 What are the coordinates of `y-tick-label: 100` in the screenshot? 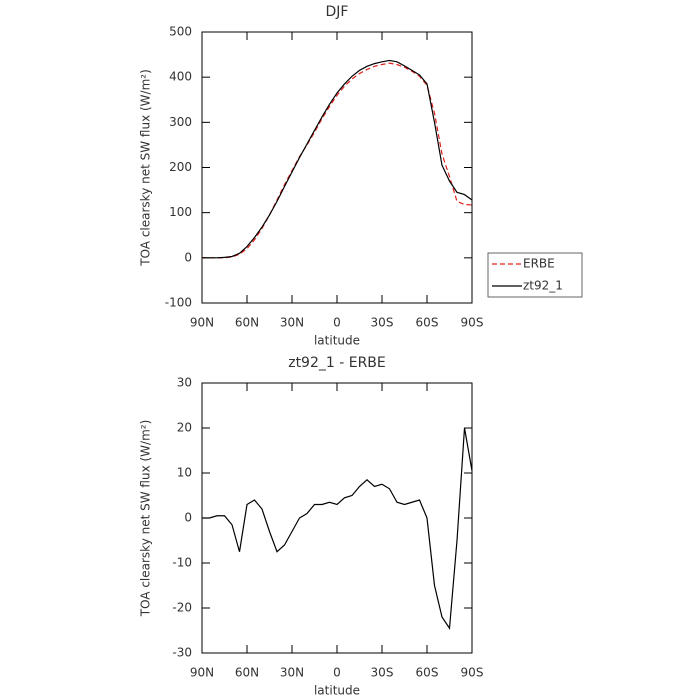 It's located at (180, 212).